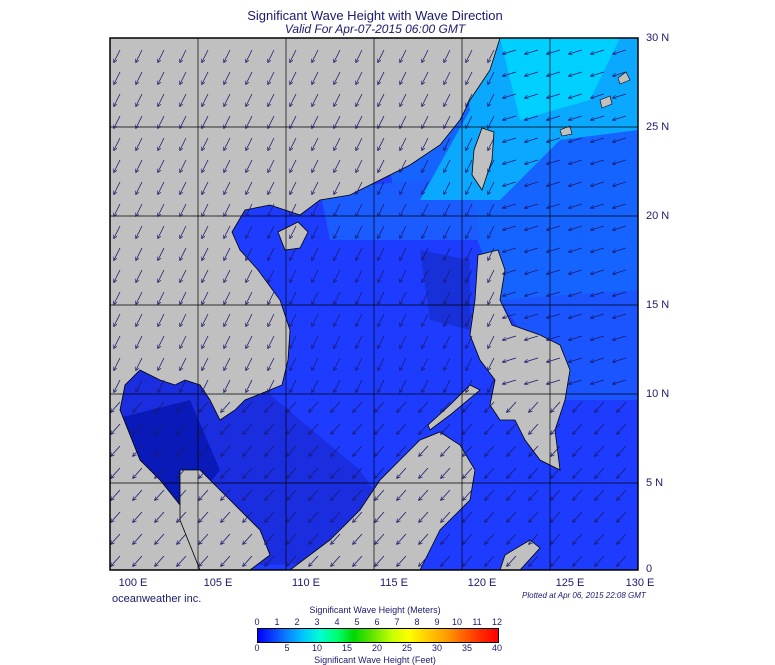  I want to click on lat-label: 10 N, so click(658, 394).